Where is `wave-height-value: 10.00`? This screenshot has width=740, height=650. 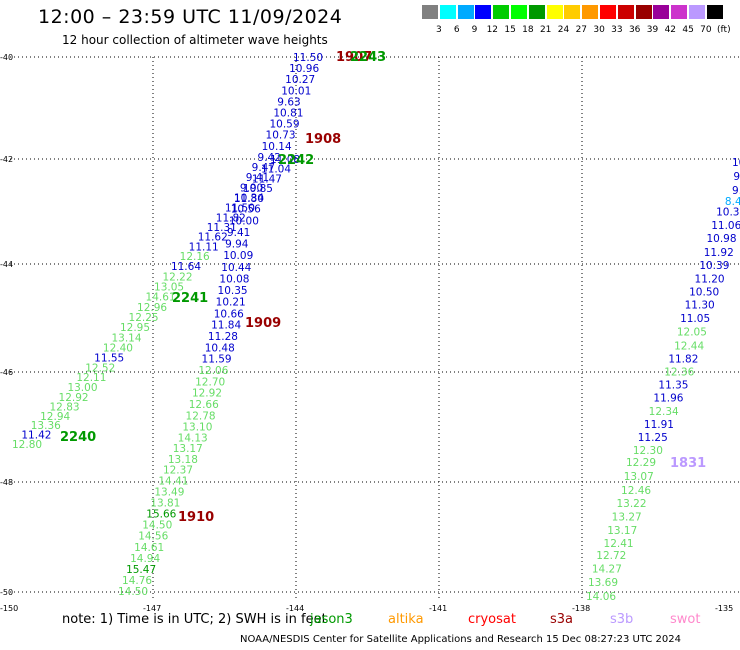
wave-height-value: 10.00 is located at coordinates (244, 221).